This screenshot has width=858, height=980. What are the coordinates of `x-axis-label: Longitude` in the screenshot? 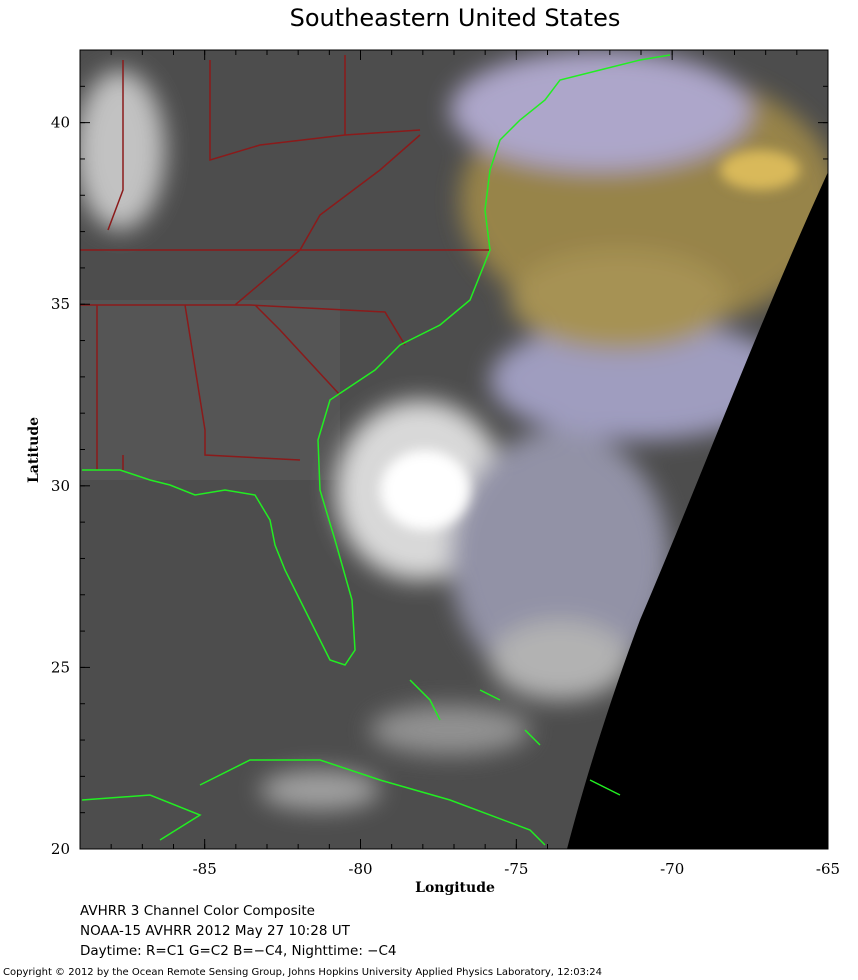 It's located at (455, 888).